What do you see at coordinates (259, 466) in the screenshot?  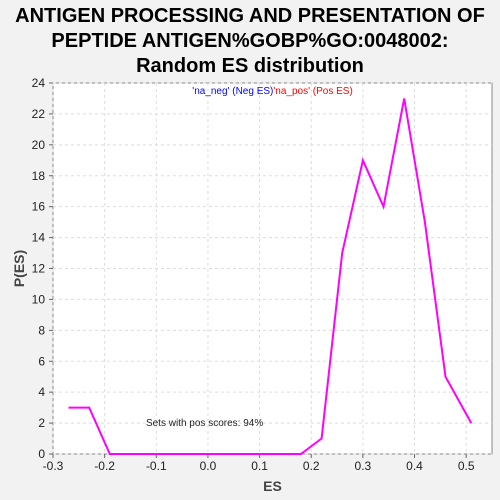 I see `x-tick-label: 0.1` at bounding box center [259, 466].